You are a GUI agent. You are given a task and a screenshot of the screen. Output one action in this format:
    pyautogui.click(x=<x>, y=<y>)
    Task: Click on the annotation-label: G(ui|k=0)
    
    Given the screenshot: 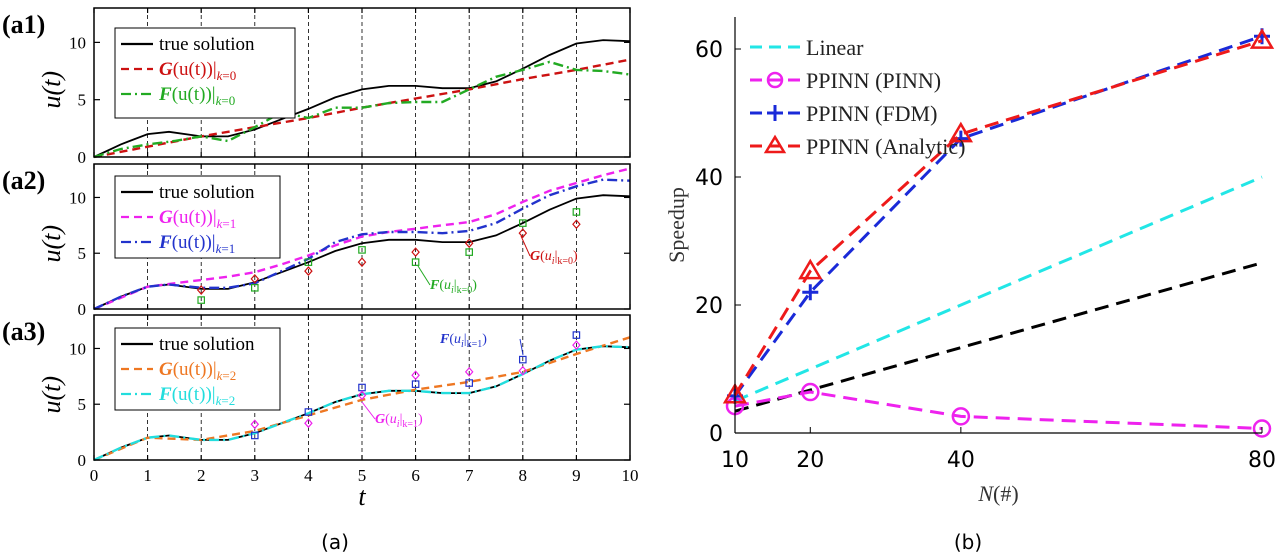 What is the action you would take?
    pyautogui.click(x=554, y=258)
    